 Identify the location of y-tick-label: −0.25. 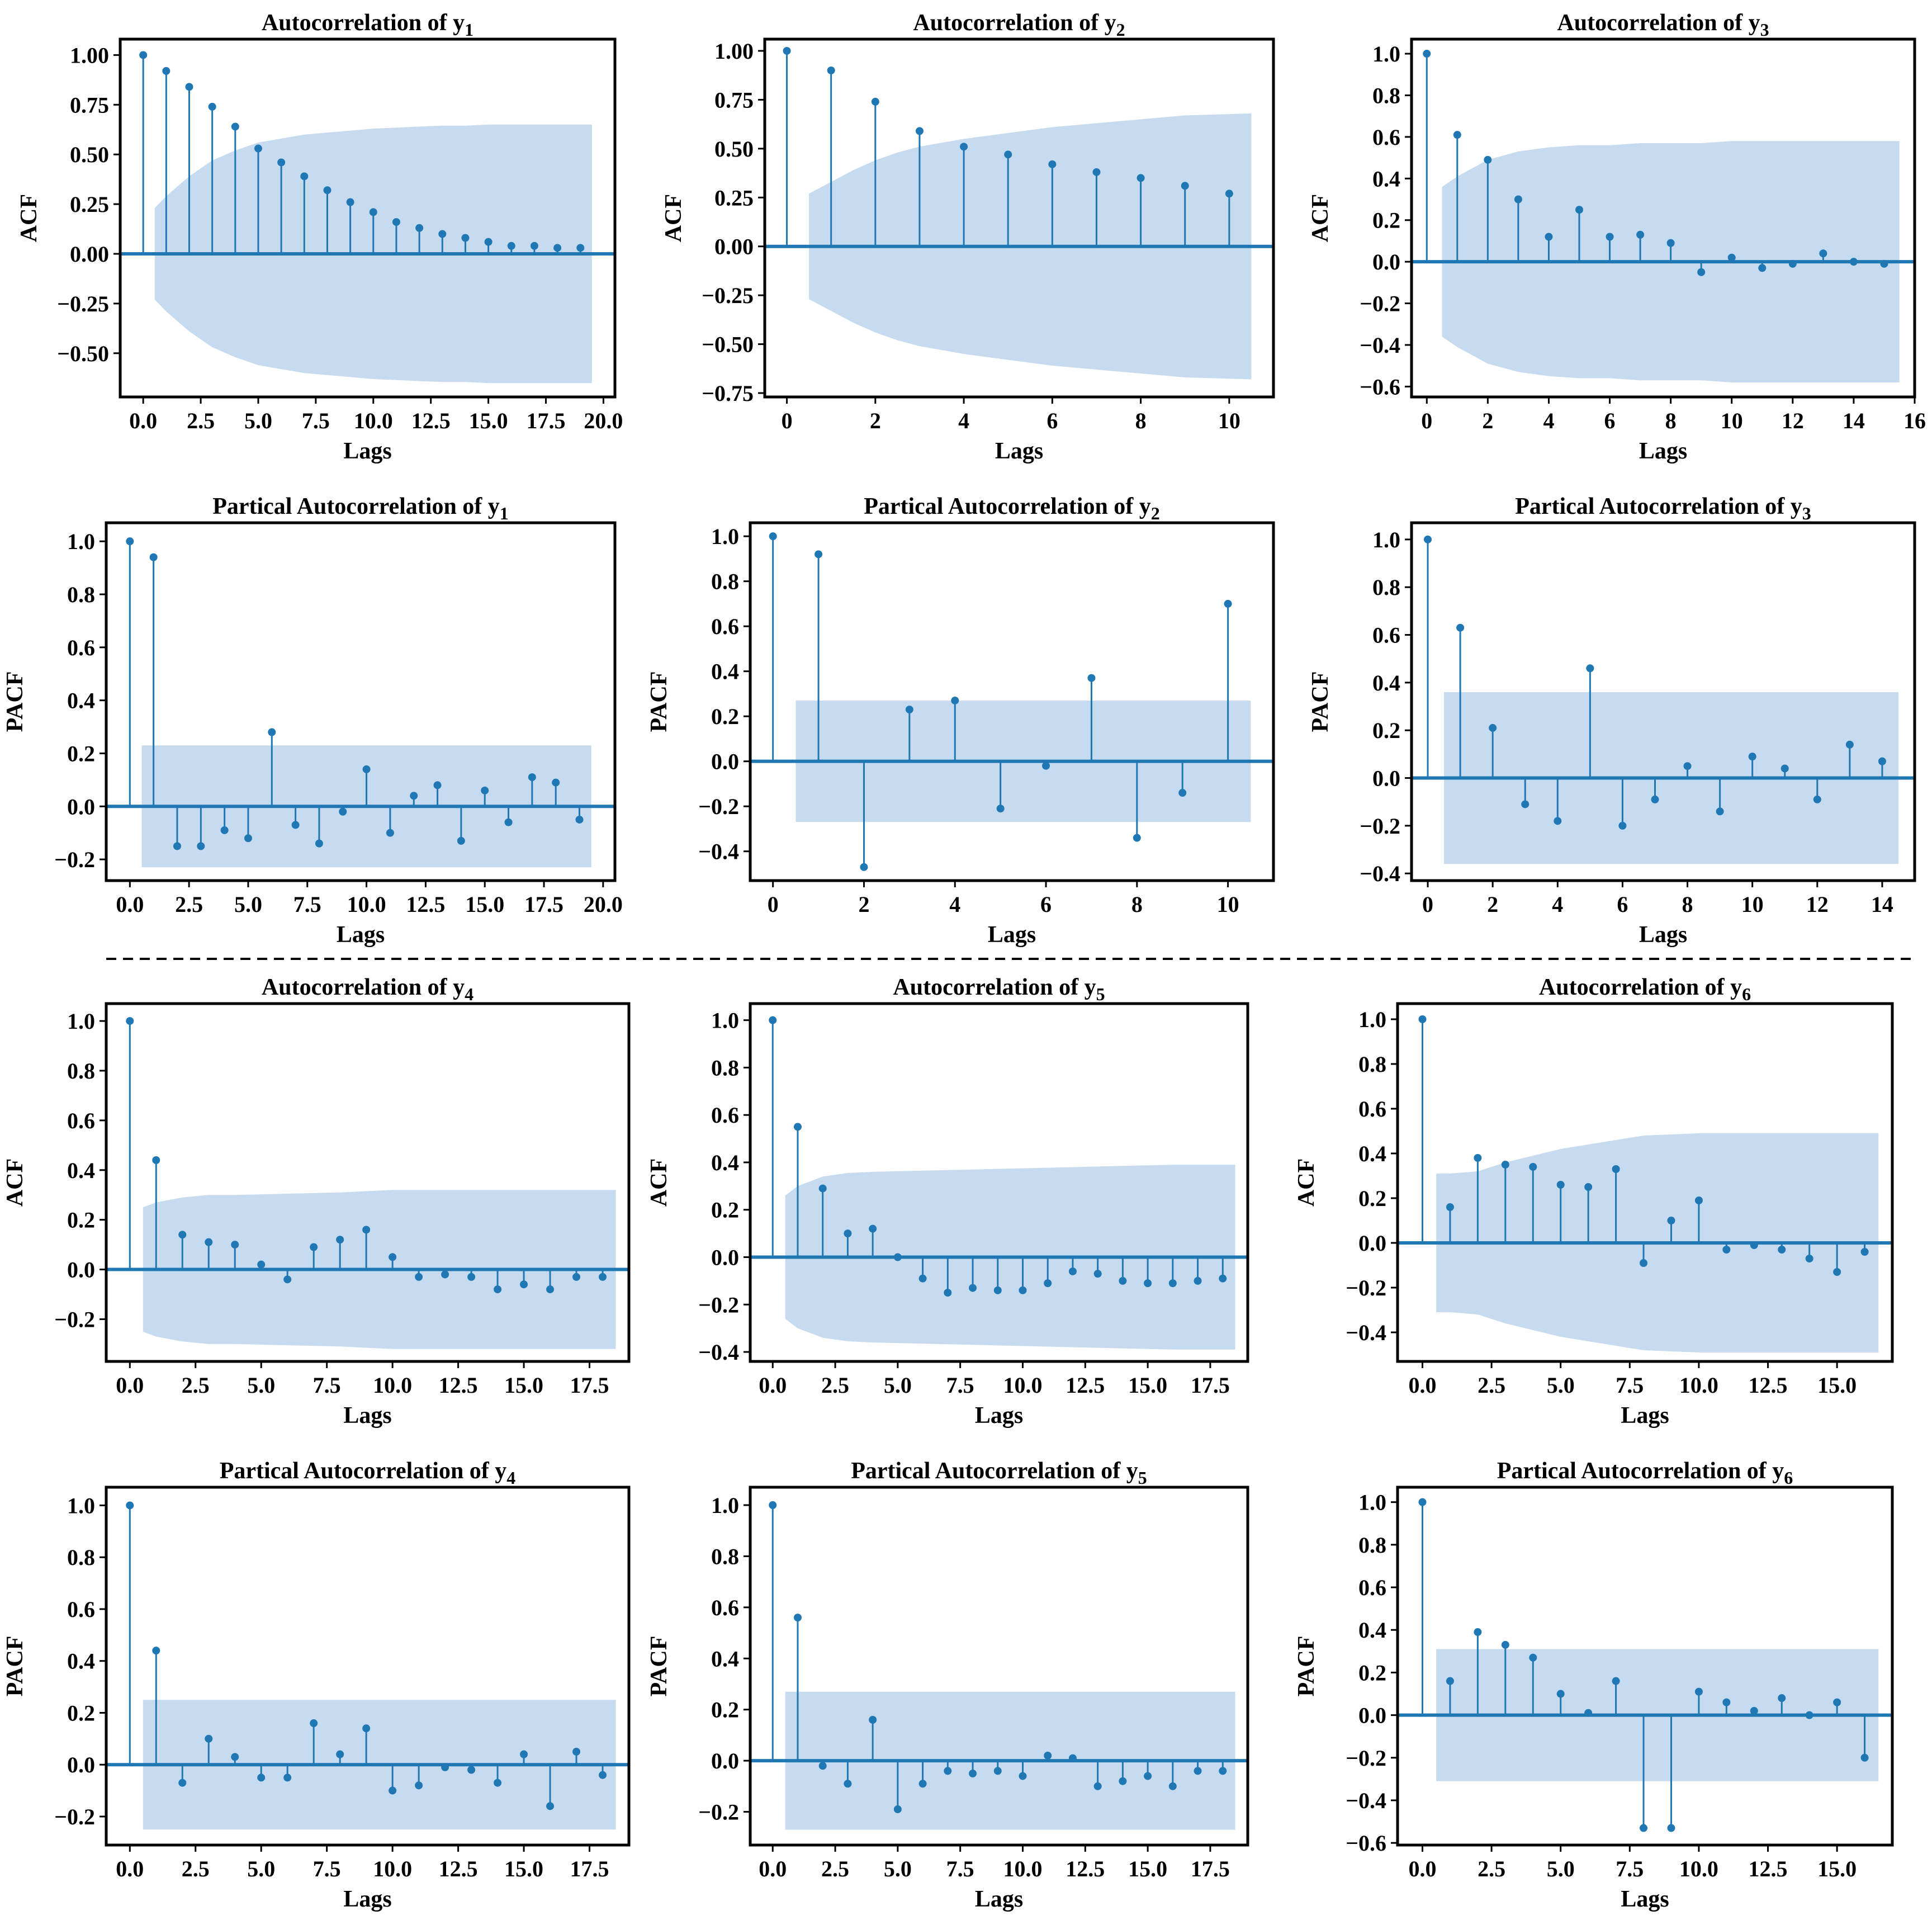
(728, 295).